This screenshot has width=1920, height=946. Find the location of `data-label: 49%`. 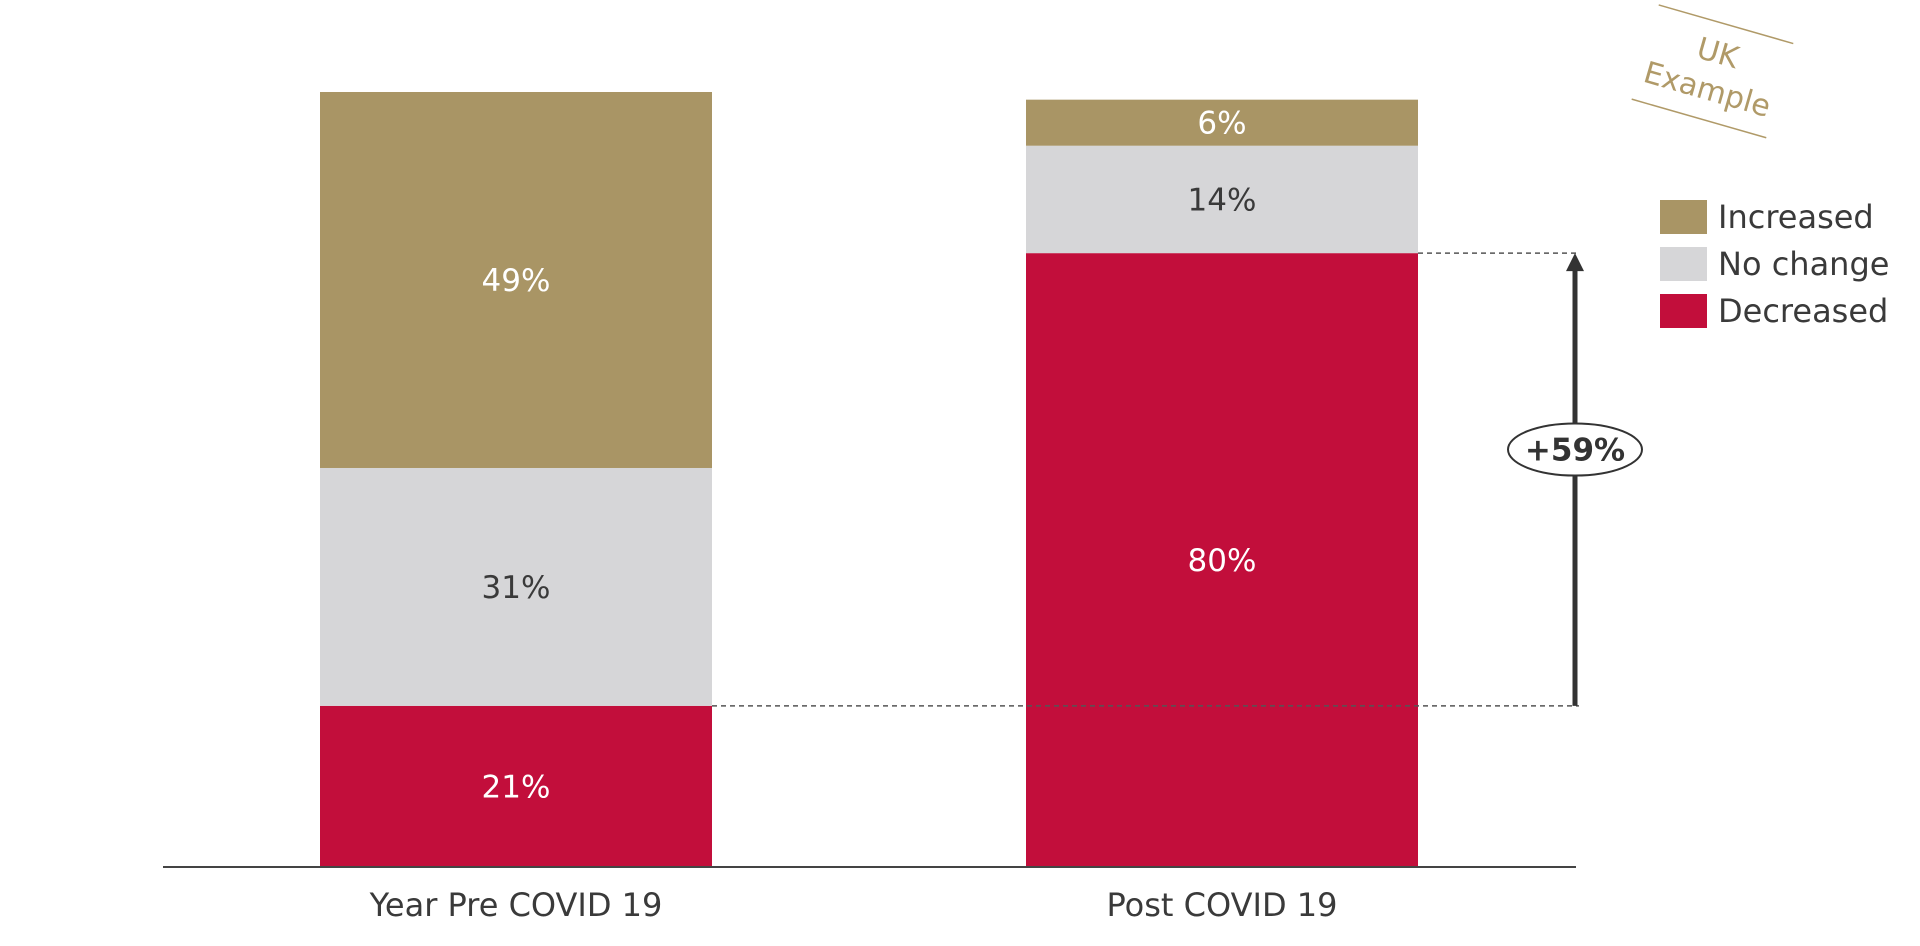

data-label: 49% is located at coordinates (516, 281).